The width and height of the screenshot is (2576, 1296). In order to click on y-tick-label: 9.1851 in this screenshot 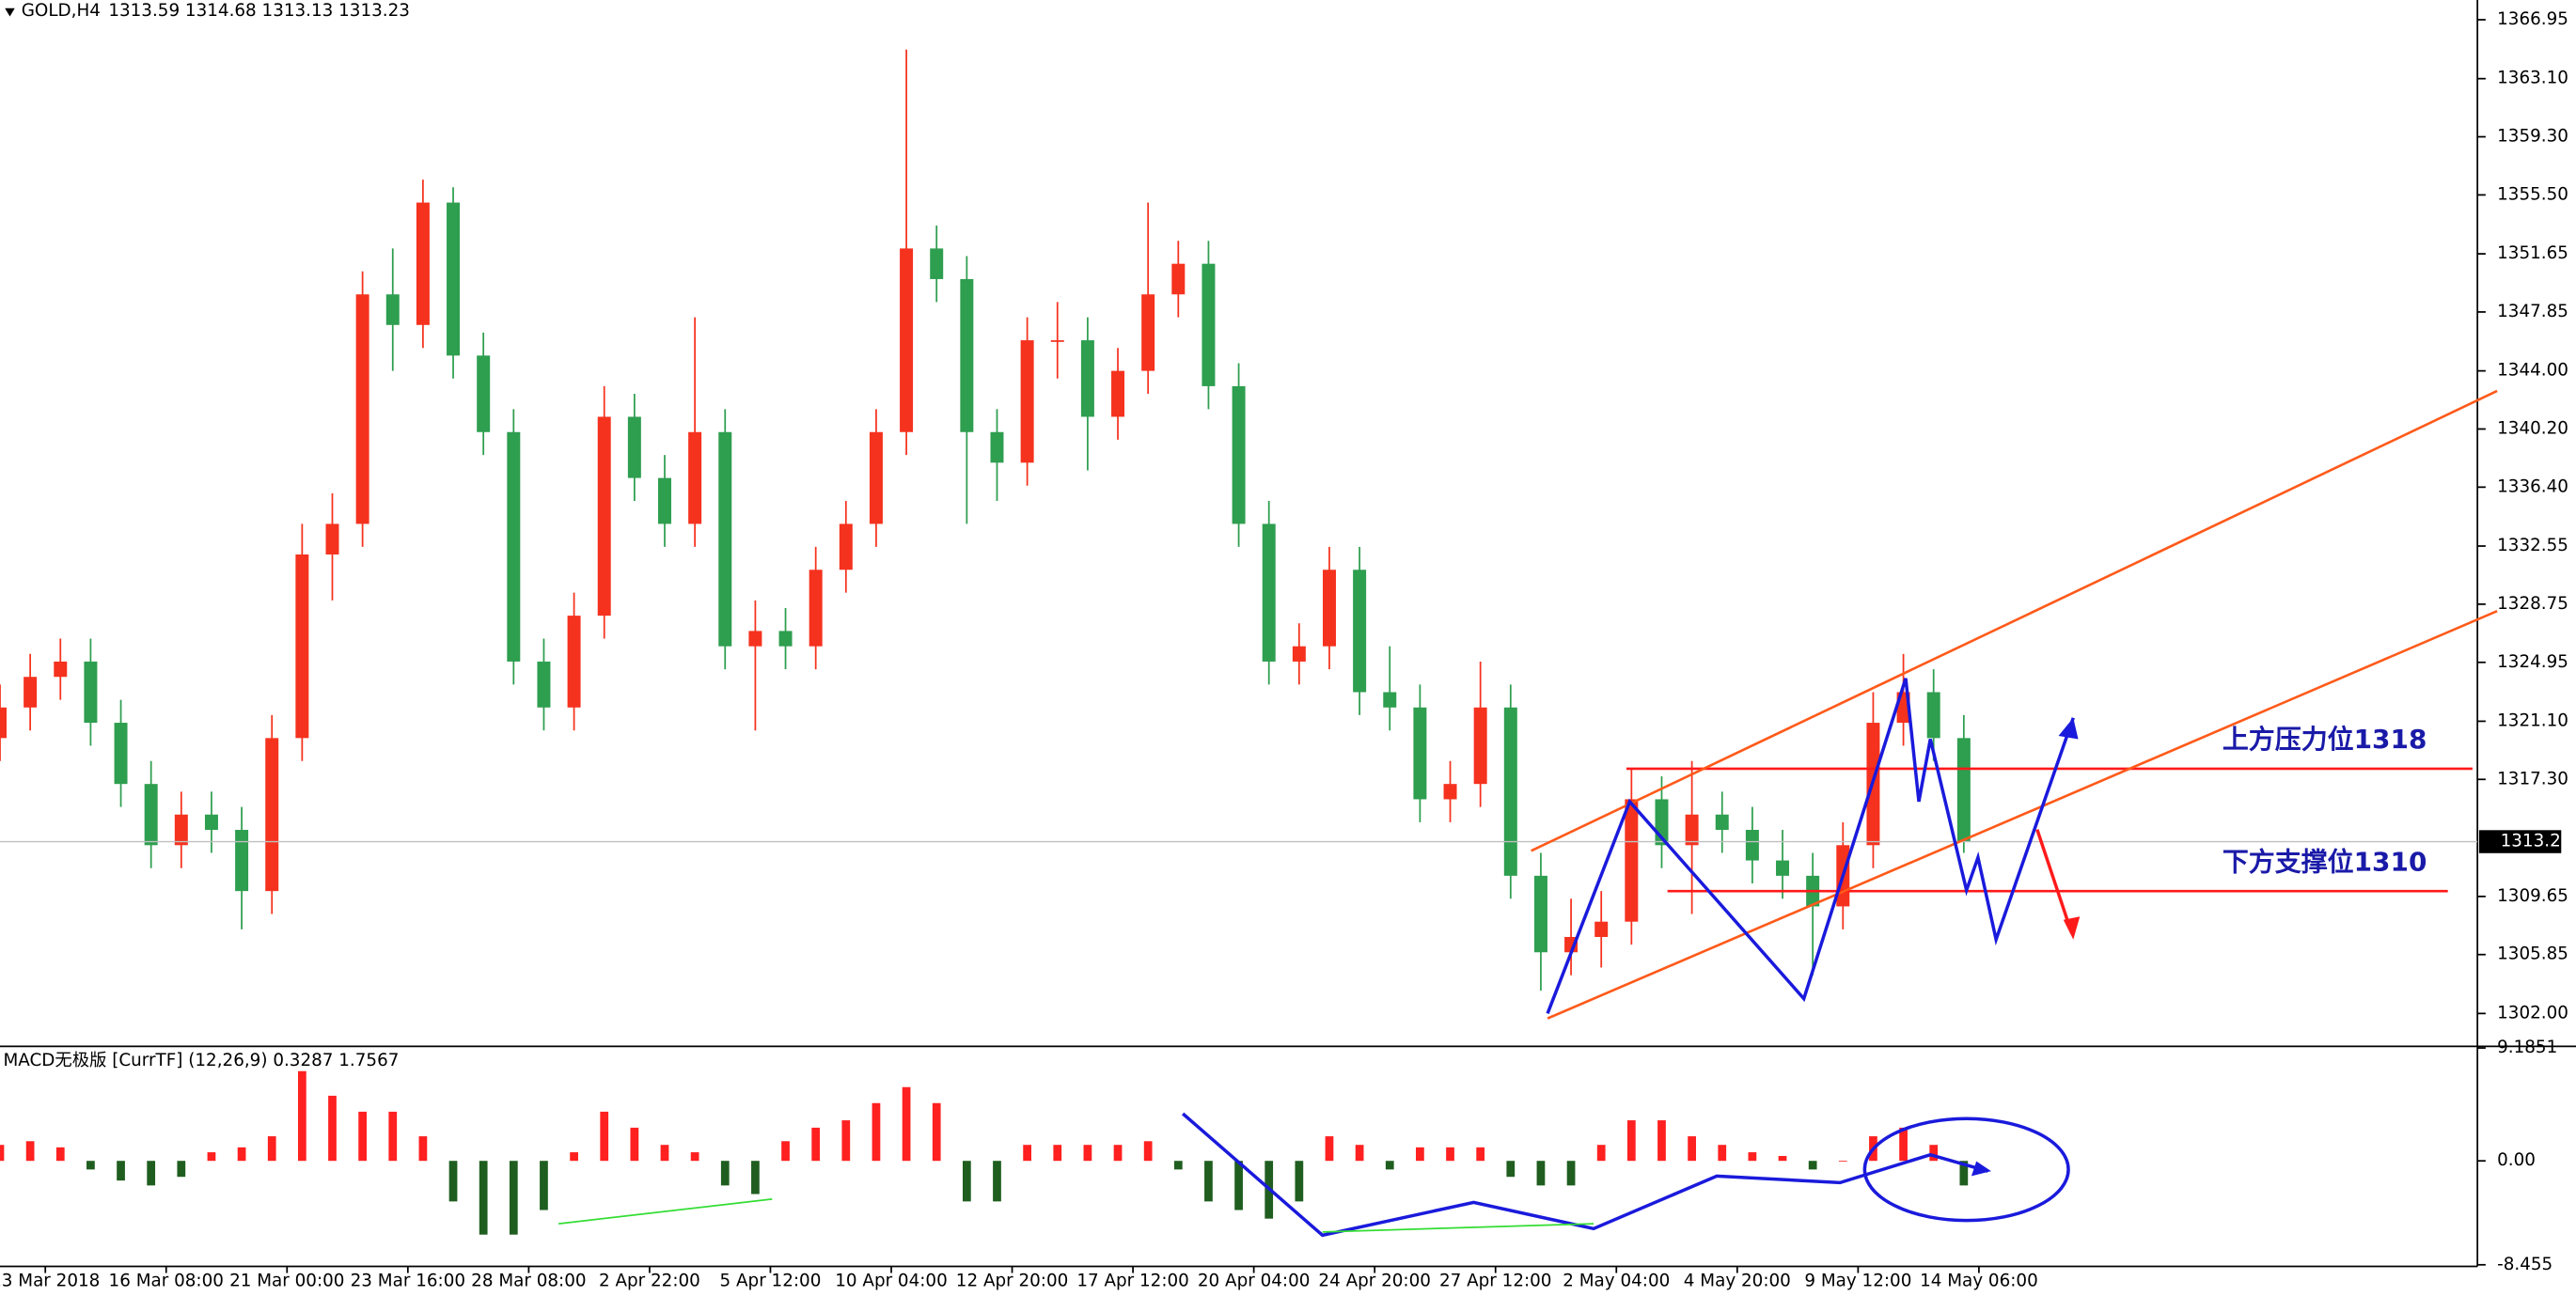, I will do `click(2527, 1047)`.